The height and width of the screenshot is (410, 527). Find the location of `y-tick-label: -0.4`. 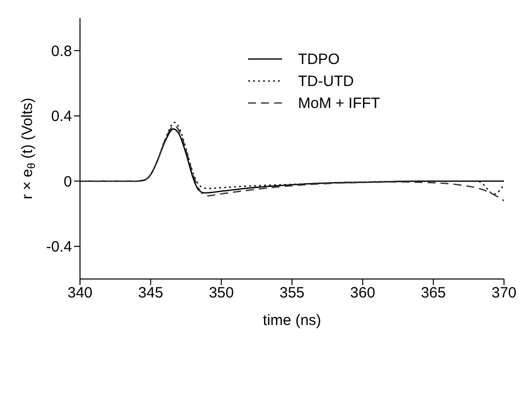

y-tick-label: -0.4 is located at coordinates (59, 247).